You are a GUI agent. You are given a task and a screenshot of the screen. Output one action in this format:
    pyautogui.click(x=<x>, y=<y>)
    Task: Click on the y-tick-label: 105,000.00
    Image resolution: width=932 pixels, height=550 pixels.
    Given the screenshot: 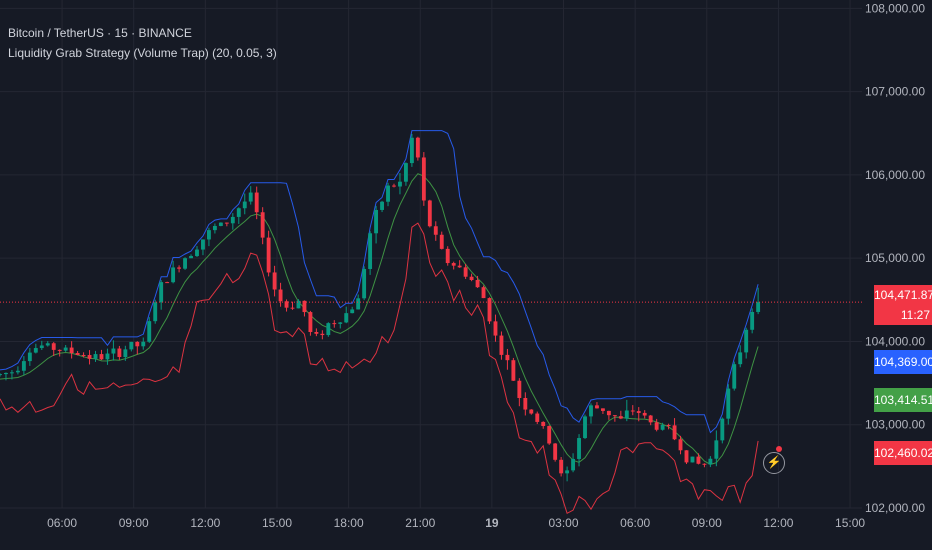 What is the action you would take?
    pyautogui.click(x=895, y=258)
    